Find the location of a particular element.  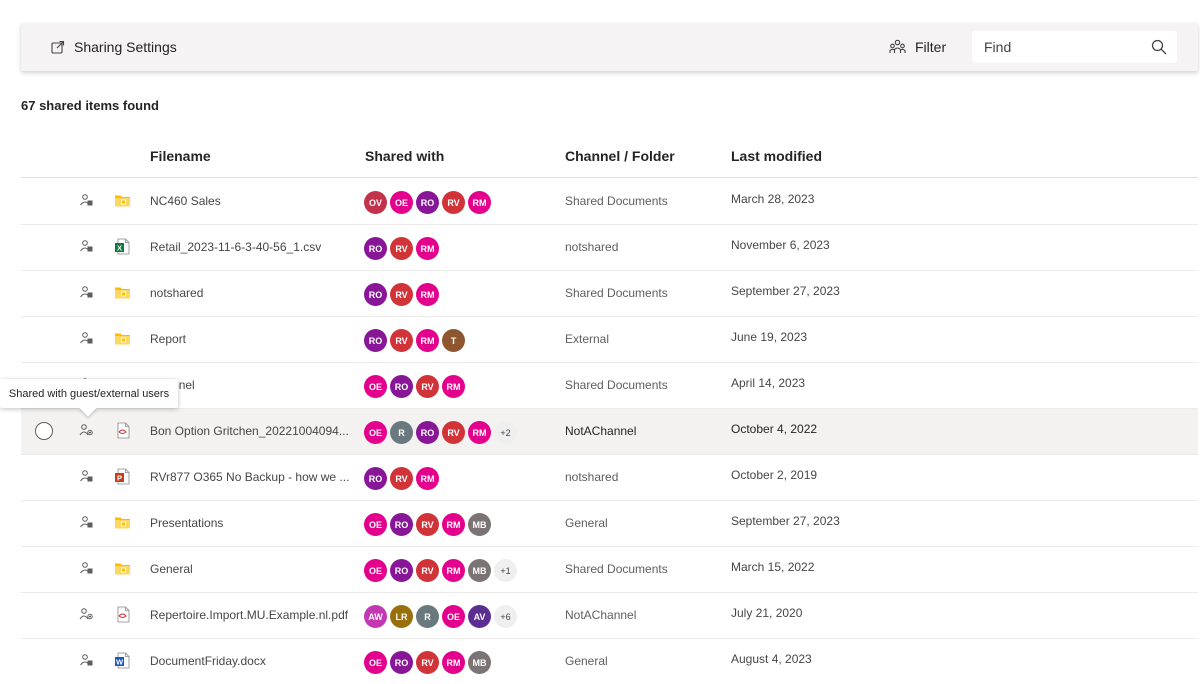

shared-with-avatars: RO RV RM is located at coordinates (401, 294).